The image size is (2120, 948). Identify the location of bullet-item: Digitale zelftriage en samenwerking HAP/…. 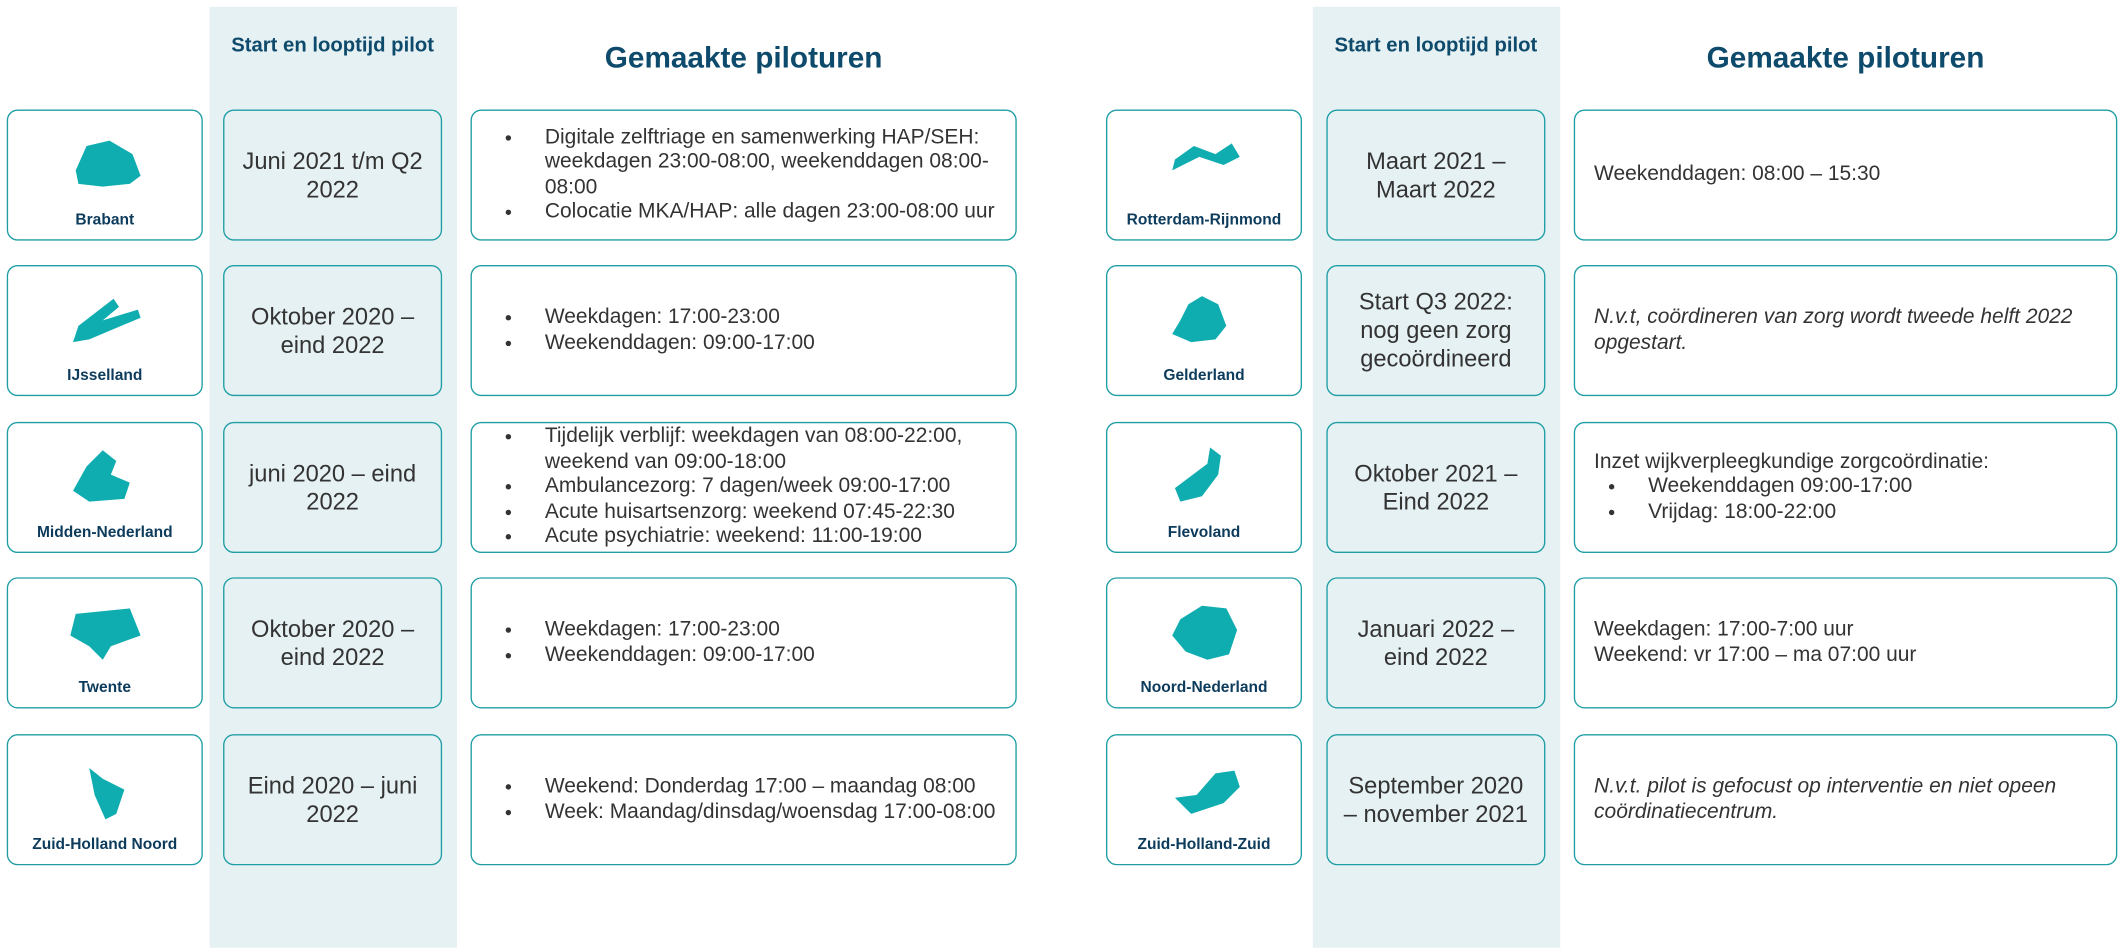
(761, 162).